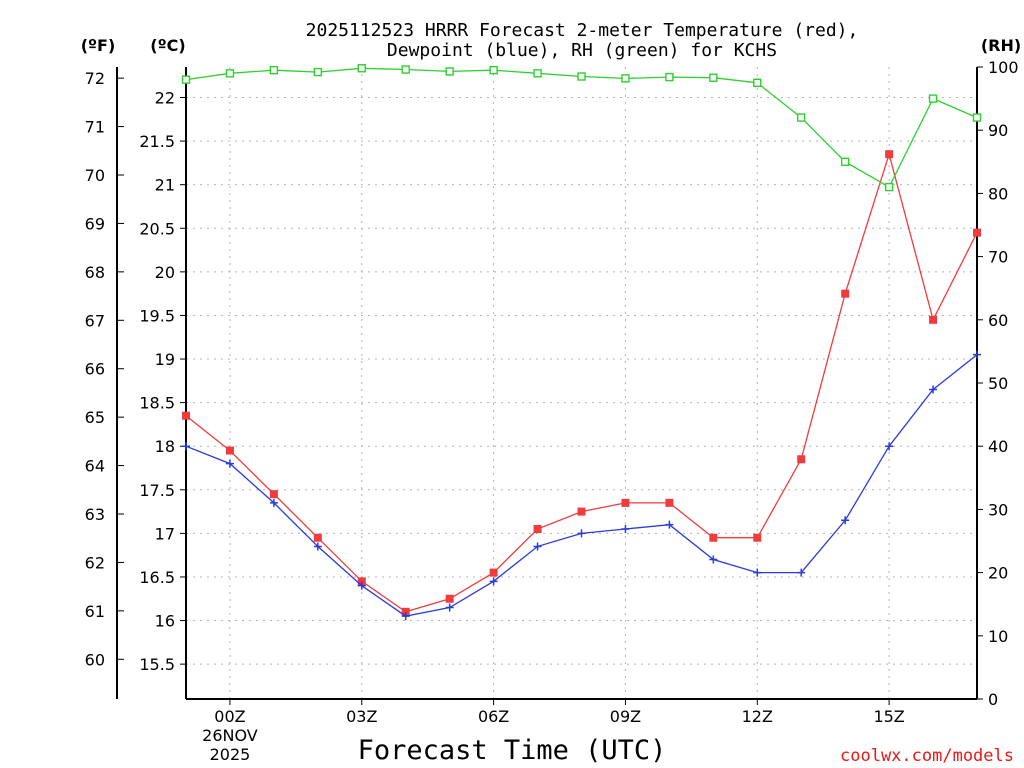  I want to click on fahrenheit-tick-label: 65, so click(95, 417).